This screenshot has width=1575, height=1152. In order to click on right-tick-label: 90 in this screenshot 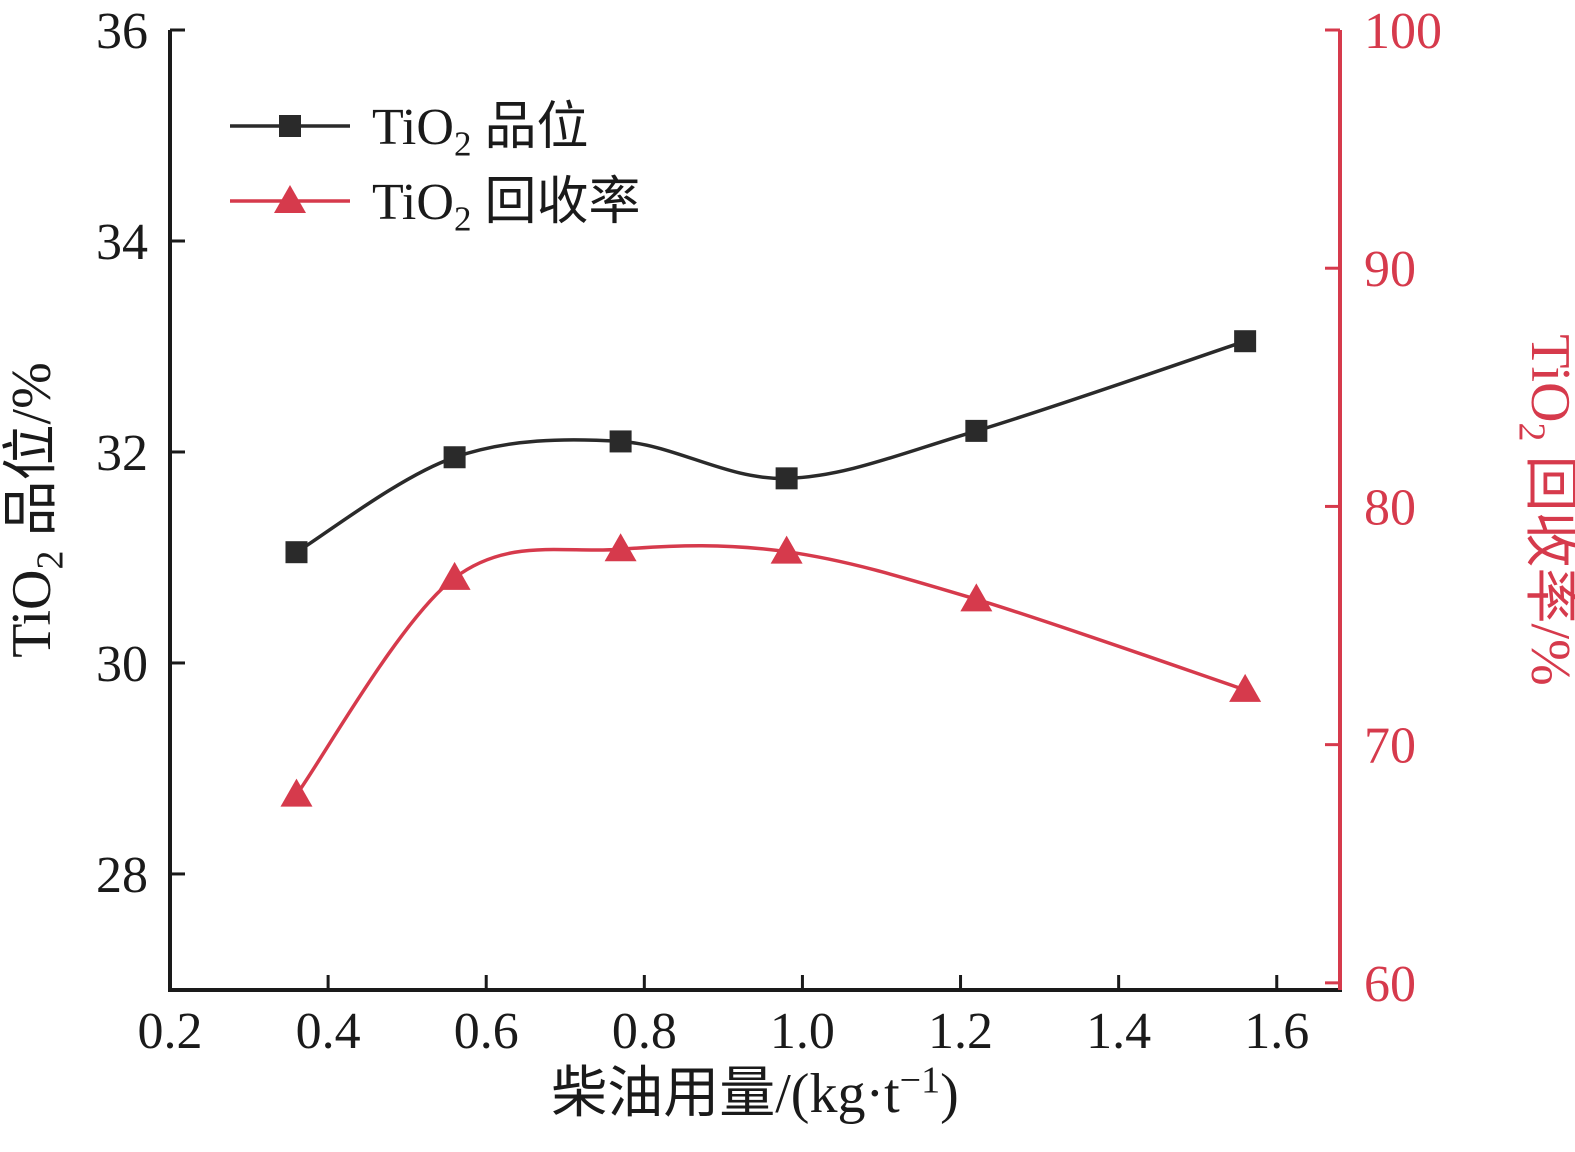, I will do `click(1390, 269)`.